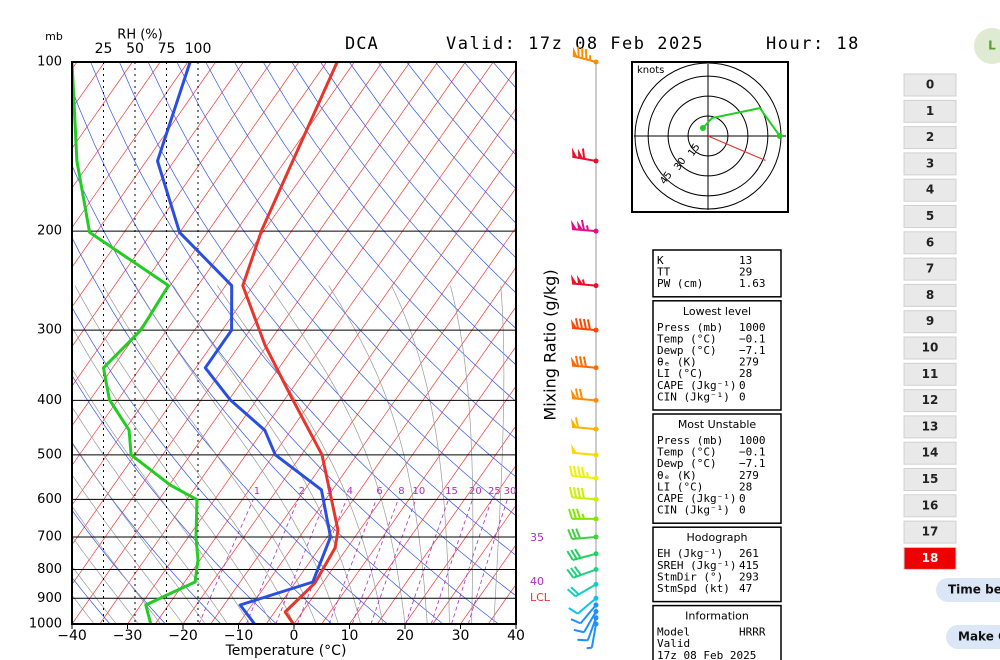 This screenshot has width=1000, height=660. Describe the element at coordinates (745, 272) in the screenshot. I see `index-value: 29` at that location.